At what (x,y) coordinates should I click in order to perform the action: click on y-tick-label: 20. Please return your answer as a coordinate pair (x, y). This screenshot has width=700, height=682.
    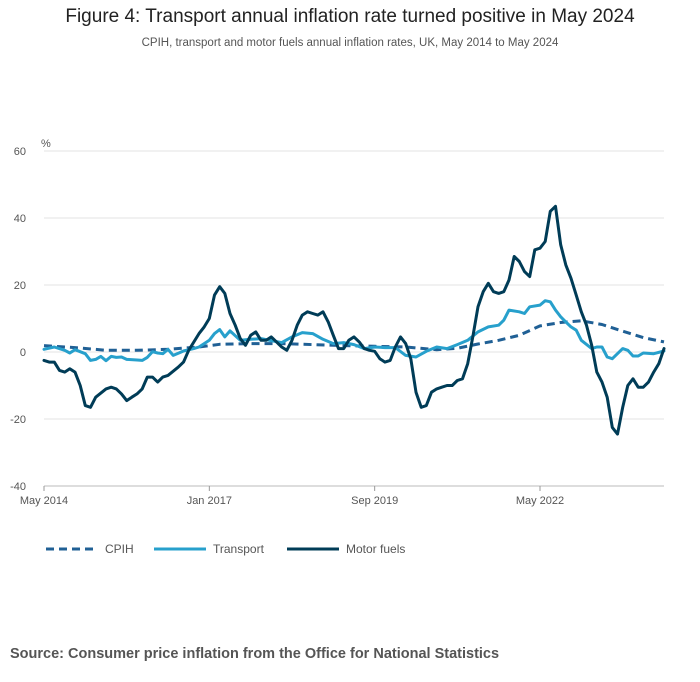
    Looking at the image, I should click on (20, 286).